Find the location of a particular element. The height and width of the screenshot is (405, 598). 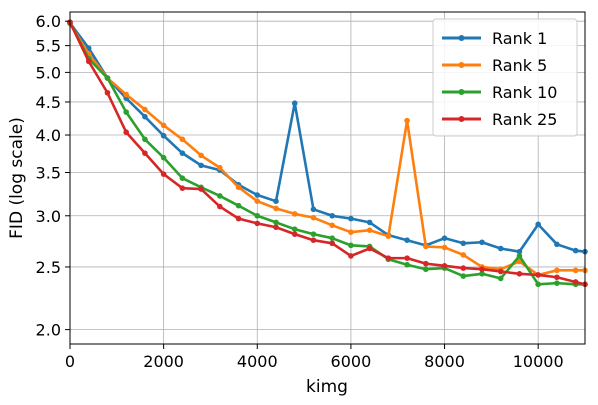

y-tick-label: 6.0 is located at coordinates (48, 21).